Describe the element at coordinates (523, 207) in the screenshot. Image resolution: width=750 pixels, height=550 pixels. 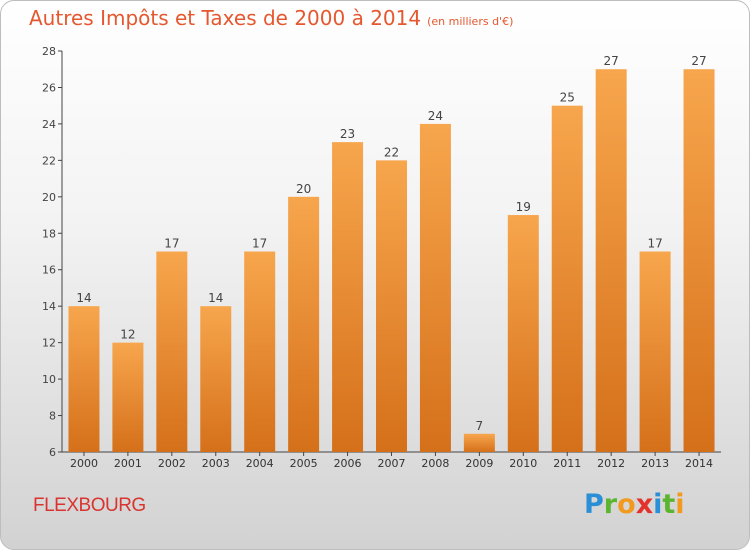
I see `data-label: 19` at that location.